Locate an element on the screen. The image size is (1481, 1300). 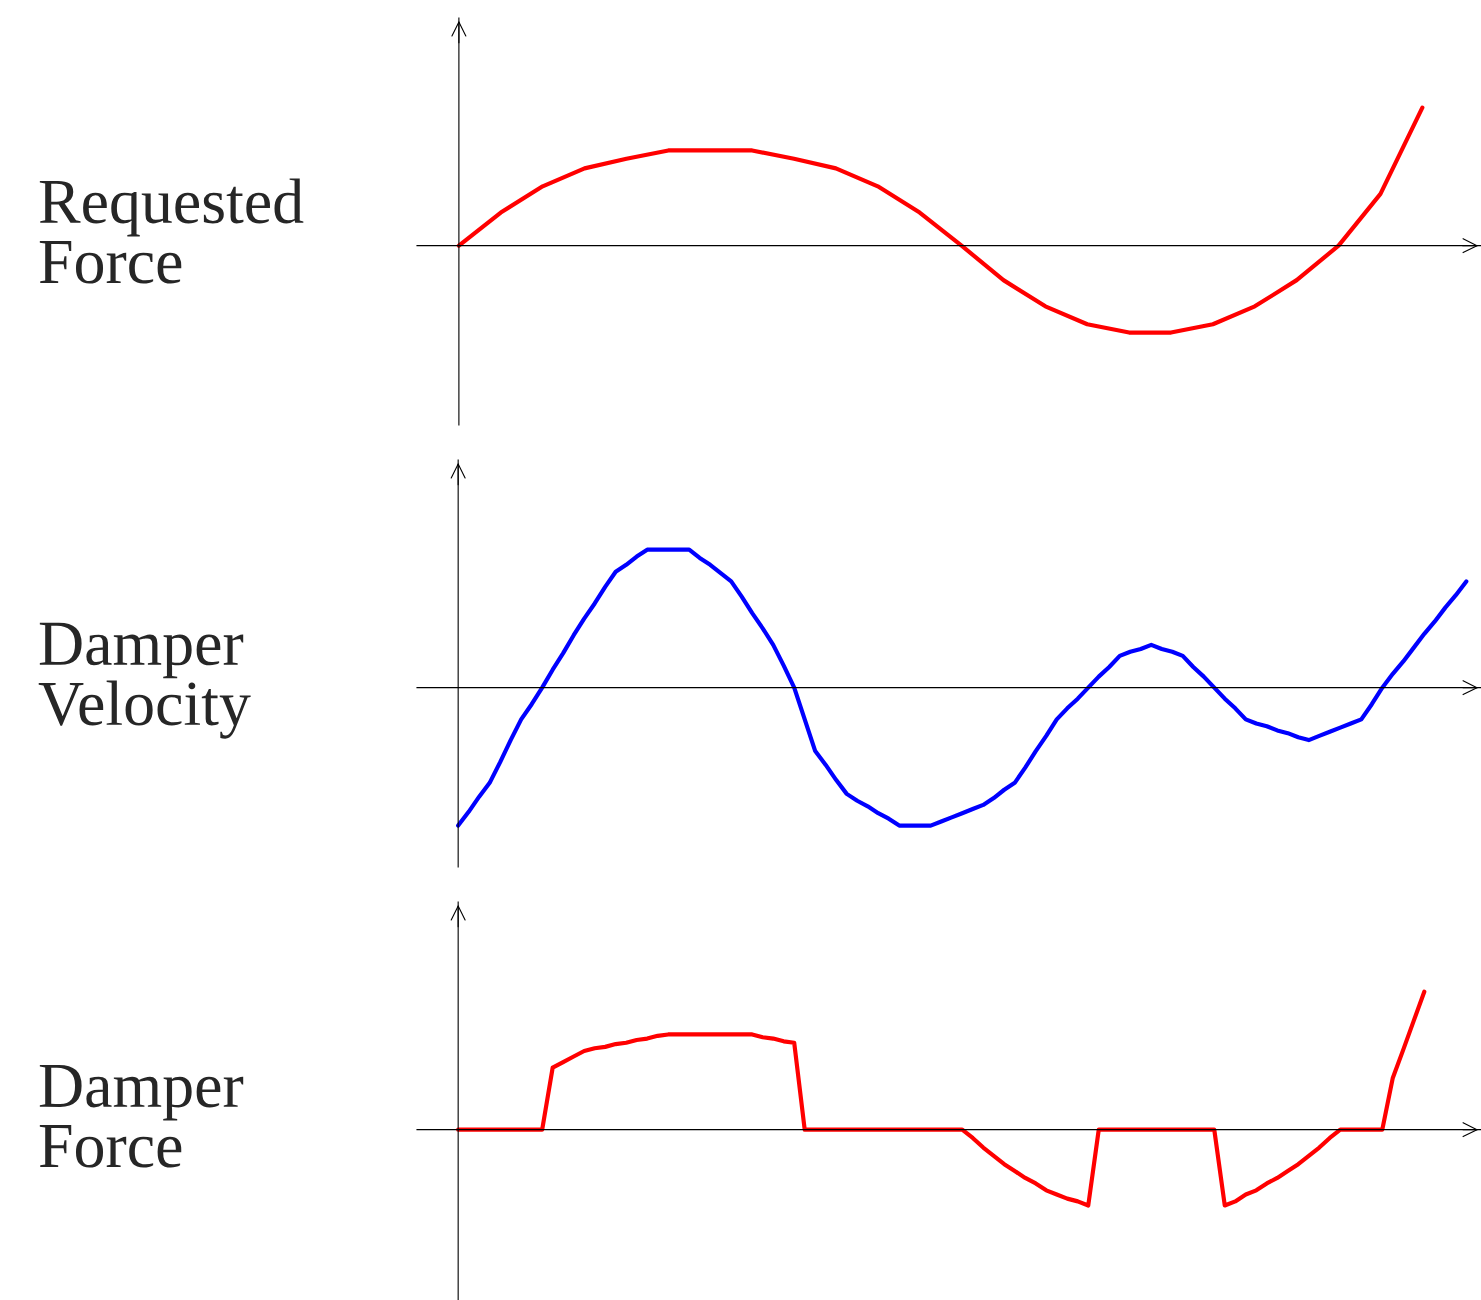
y-axis-title: Damper Velocity is located at coordinates (144, 680).